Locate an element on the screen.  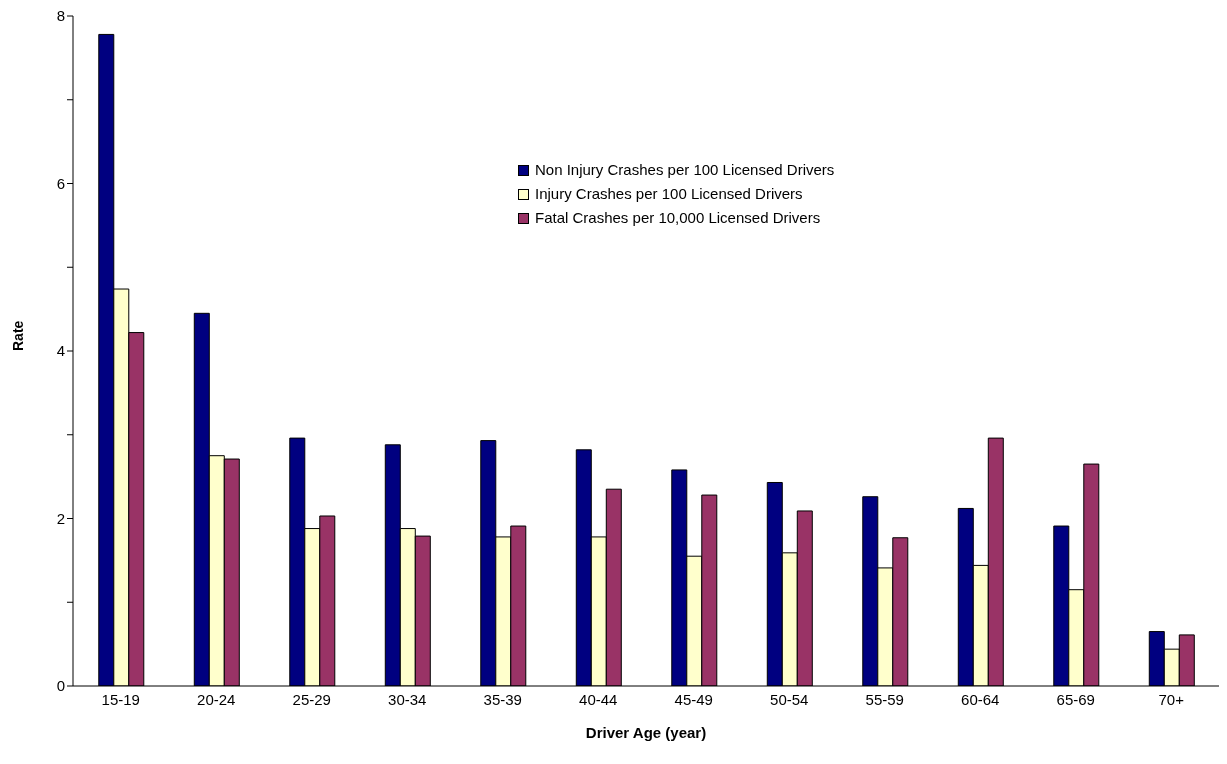
y-tick-label: 2 is located at coordinates (60, 518).